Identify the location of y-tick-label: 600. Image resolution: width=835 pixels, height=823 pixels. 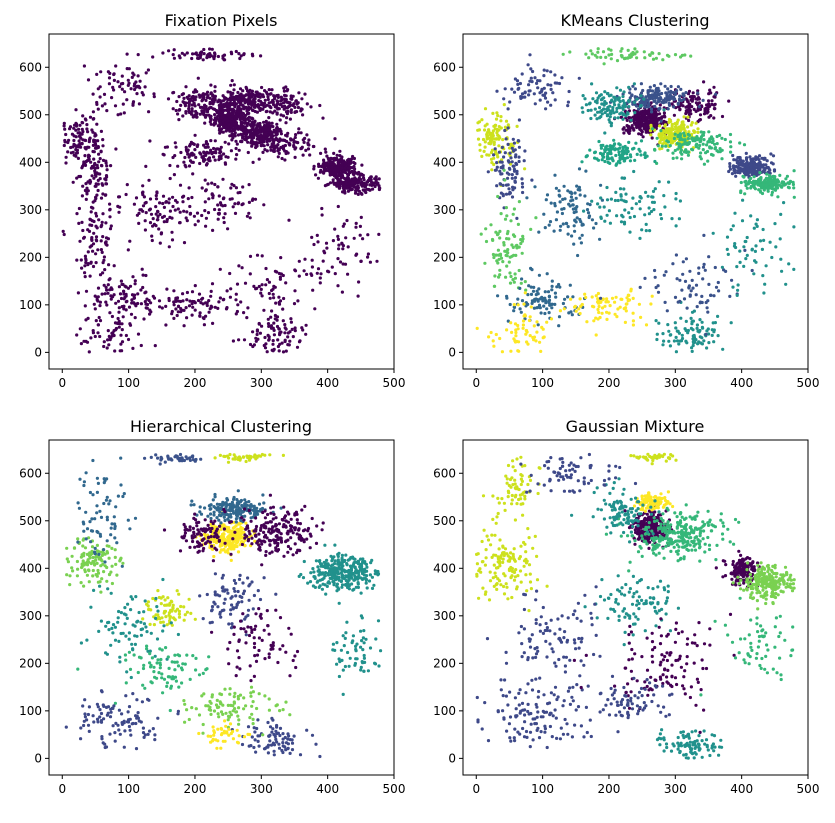
(30, 67).